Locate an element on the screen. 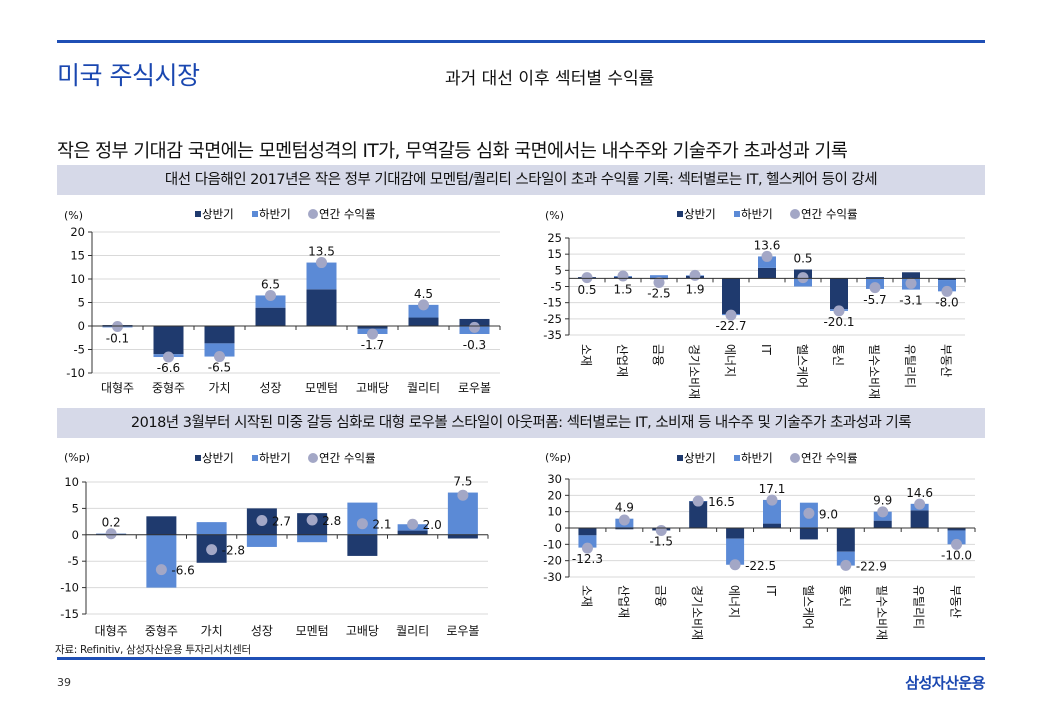  data-label: -10.0 is located at coordinates (956, 555).